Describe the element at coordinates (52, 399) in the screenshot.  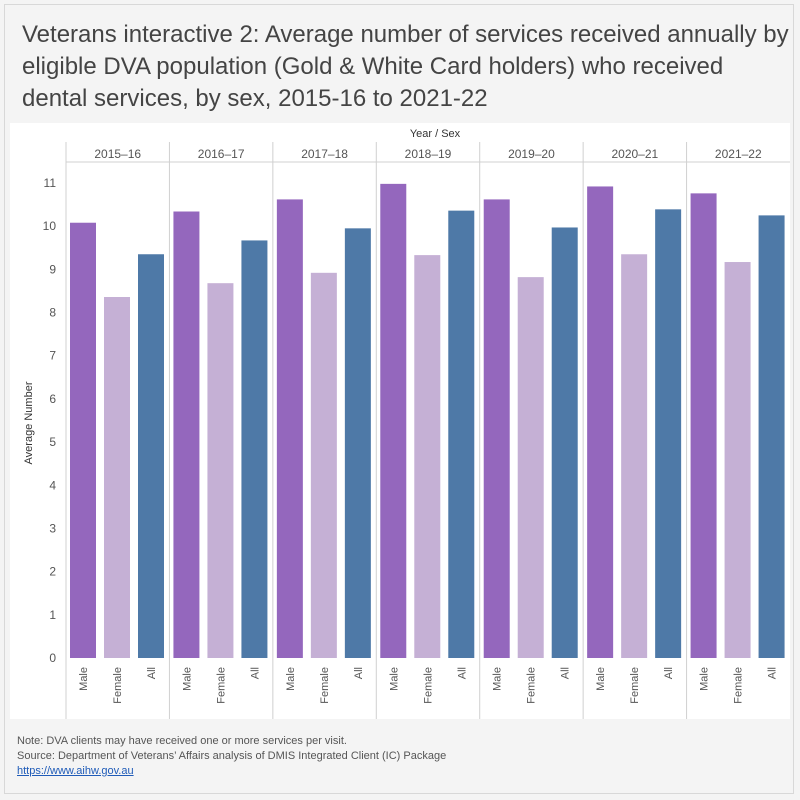
I see `y-tick-label: 6` at that location.